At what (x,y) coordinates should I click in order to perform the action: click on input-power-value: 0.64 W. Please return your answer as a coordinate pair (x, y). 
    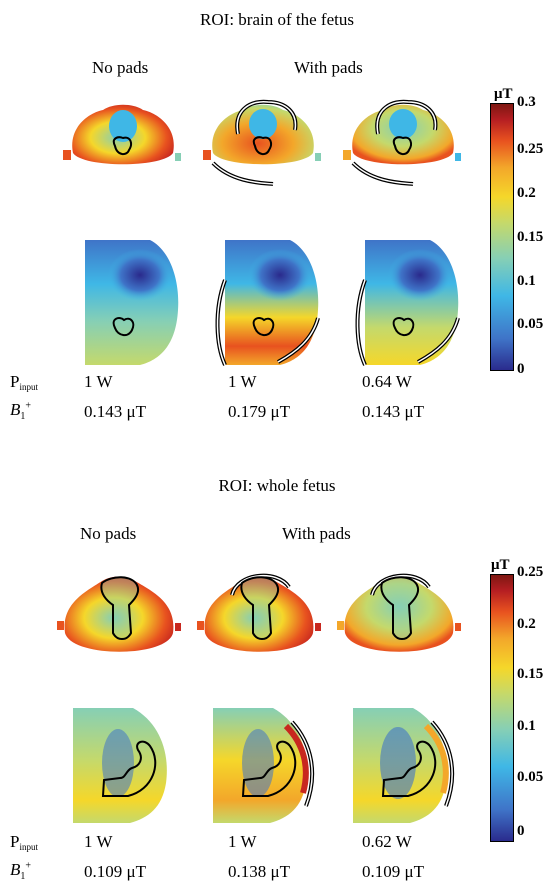
    Looking at the image, I should click on (387, 381).